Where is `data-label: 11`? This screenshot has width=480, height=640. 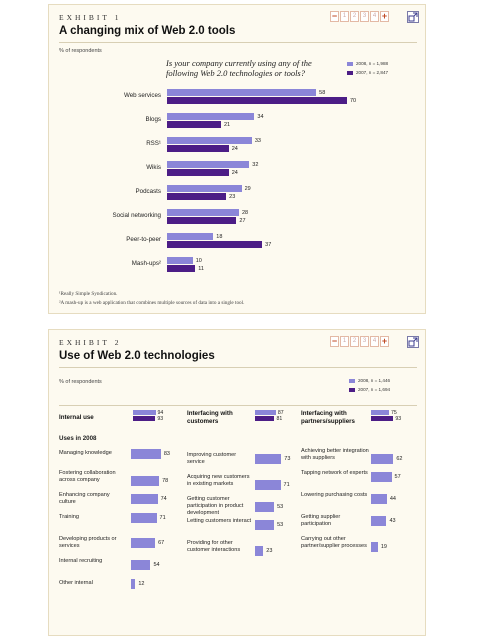
data-label: 11 is located at coordinates (201, 268).